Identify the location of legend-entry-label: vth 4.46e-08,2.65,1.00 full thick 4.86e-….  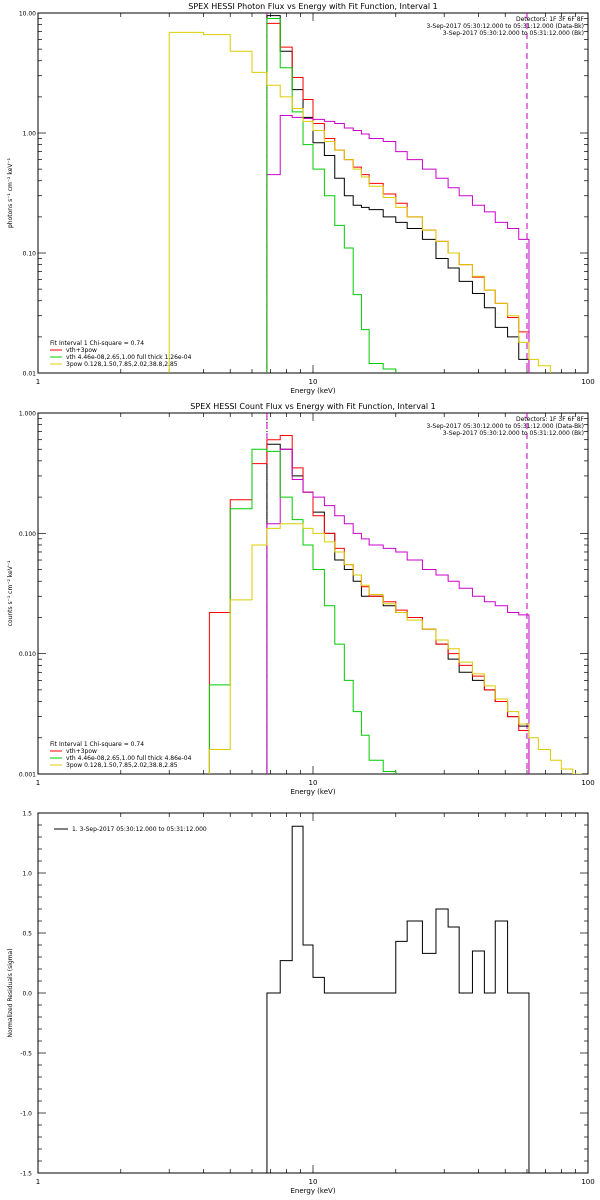
(129, 758).